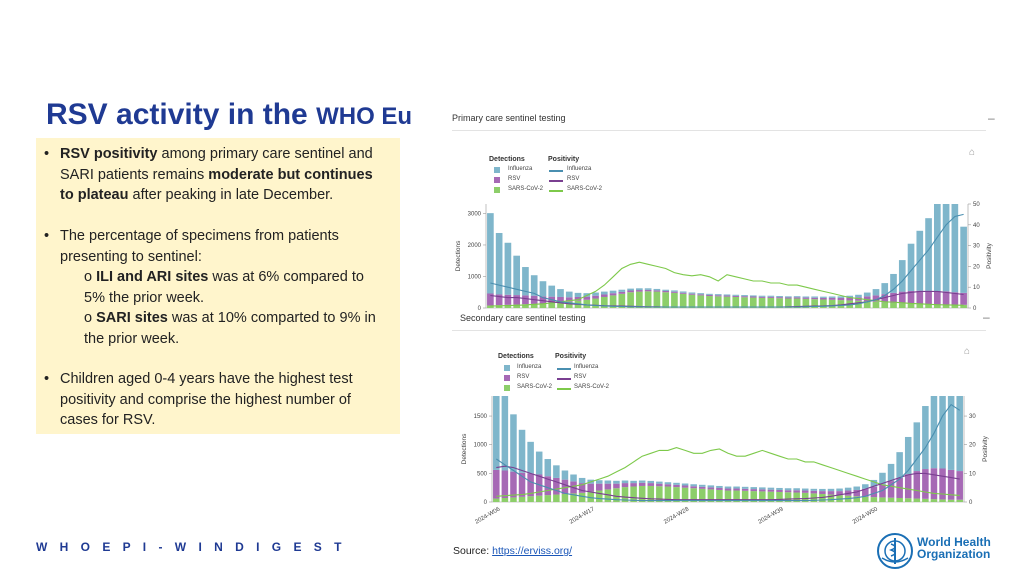 Image resolution: width=1024 pixels, height=576 pixels. What do you see at coordinates (532, 551) in the screenshot?
I see `source-link: https://erviss.org/` at bounding box center [532, 551].